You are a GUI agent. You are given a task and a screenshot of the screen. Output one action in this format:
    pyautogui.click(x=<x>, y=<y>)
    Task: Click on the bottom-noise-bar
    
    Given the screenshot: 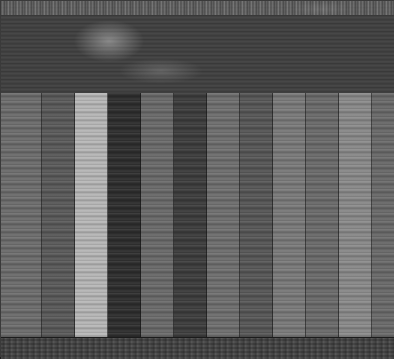 What is the action you would take?
    pyautogui.click(x=197, y=348)
    